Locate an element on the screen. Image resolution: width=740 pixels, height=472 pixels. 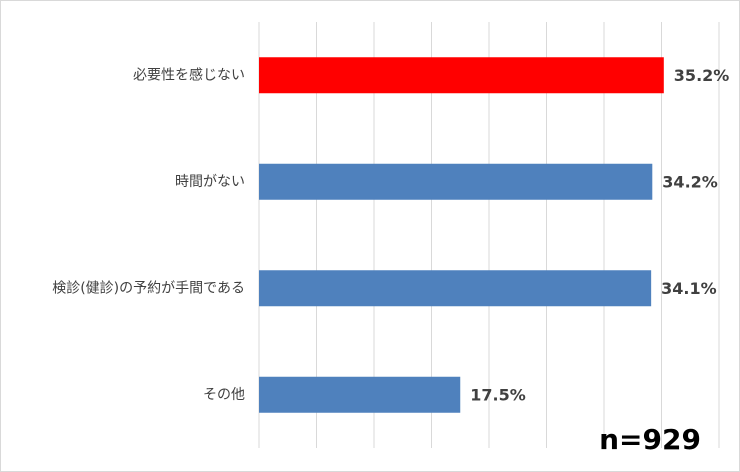
value-label: 17.5% is located at coordinates (498, 394).